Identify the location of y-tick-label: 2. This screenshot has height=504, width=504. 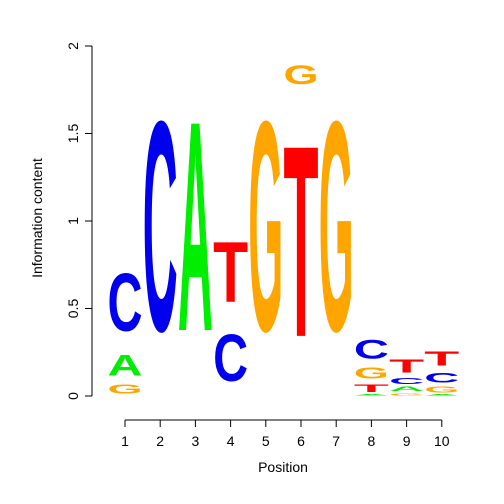
(73, 46).